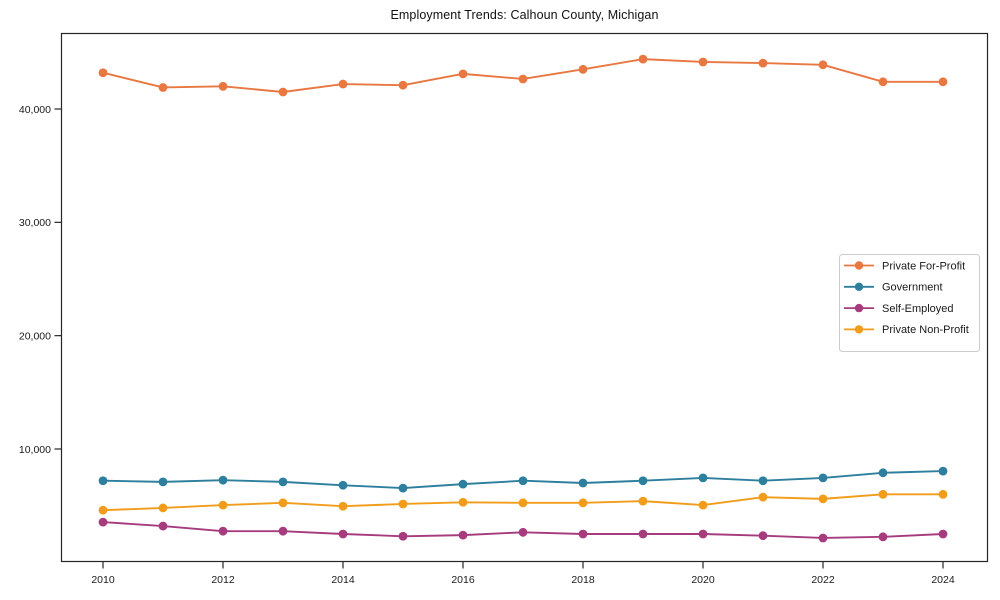 This screenshot has height=600, width=1000. I want to click on x-tick-label: 2024, so click(943, 580).